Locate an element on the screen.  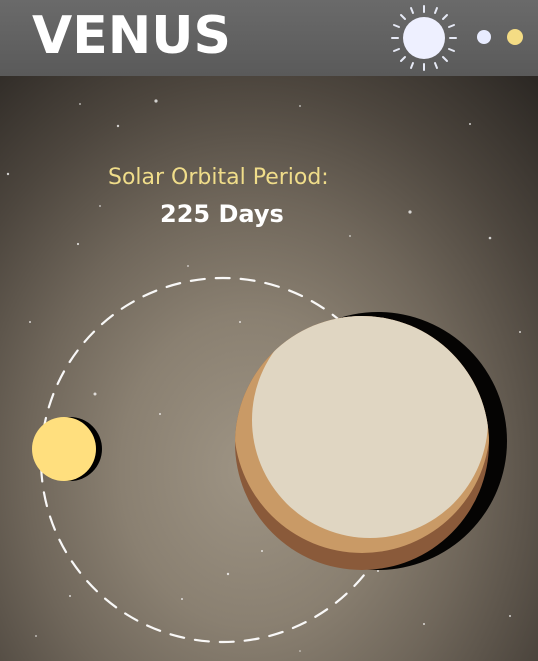
header-bar: VENUS is located at coordinates (269, 38).